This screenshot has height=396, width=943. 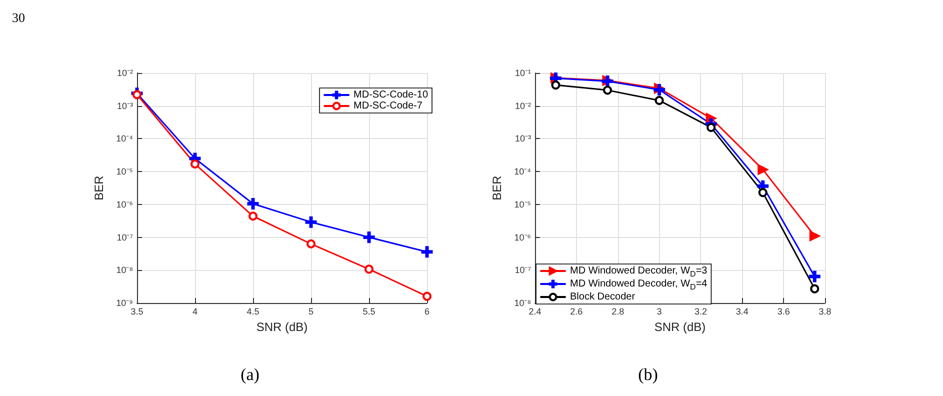 I want to click on text: (b), so click(x=648, y=374).